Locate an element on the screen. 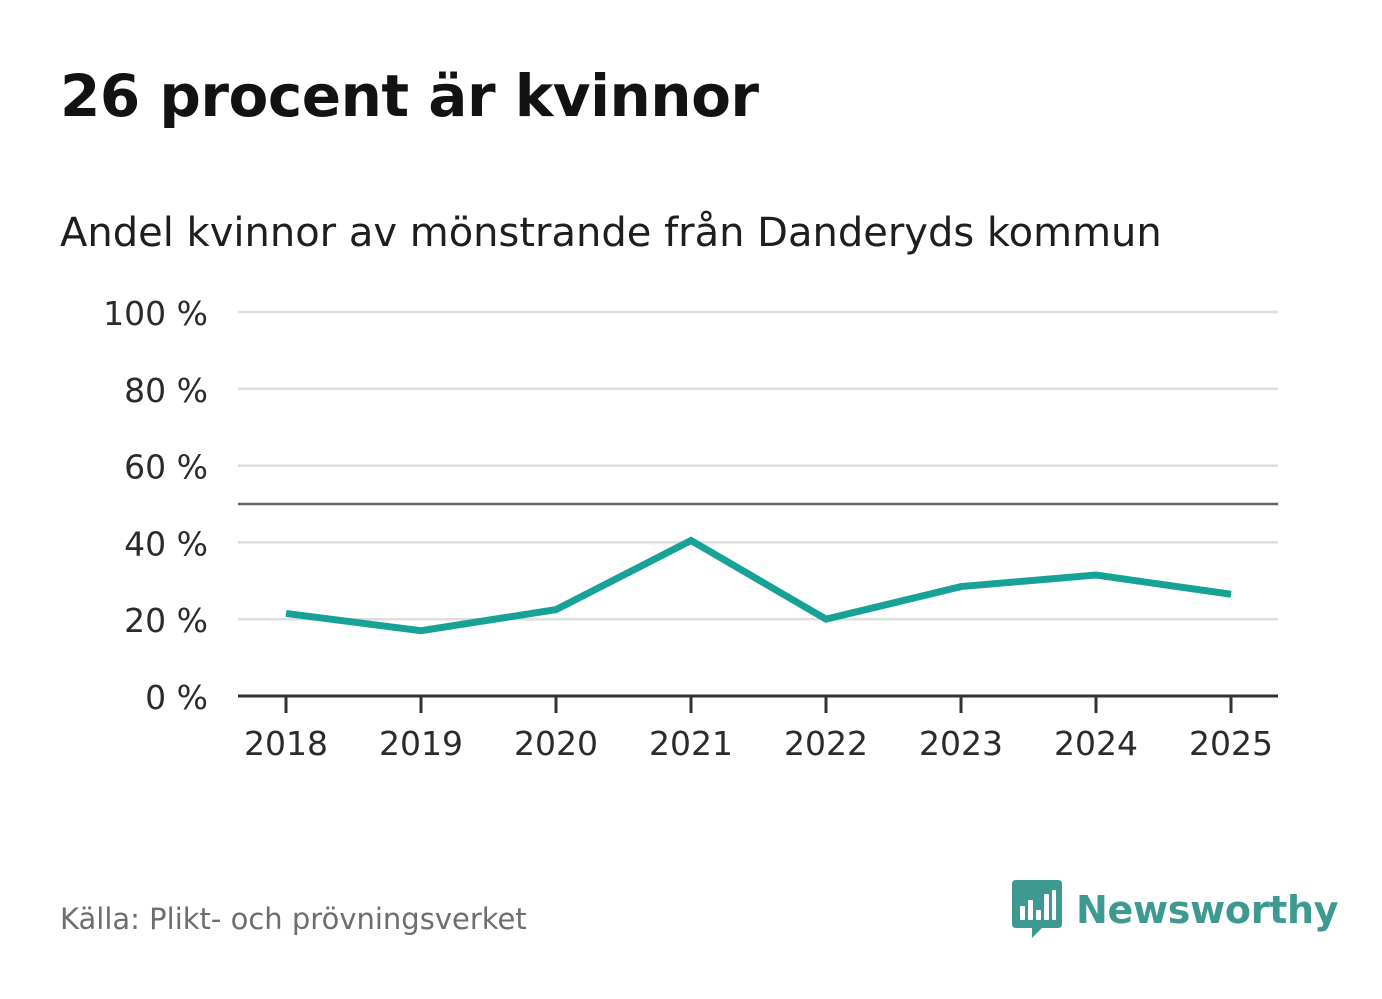  y-tick-label: 20 % is located at coordinates (166, 620).